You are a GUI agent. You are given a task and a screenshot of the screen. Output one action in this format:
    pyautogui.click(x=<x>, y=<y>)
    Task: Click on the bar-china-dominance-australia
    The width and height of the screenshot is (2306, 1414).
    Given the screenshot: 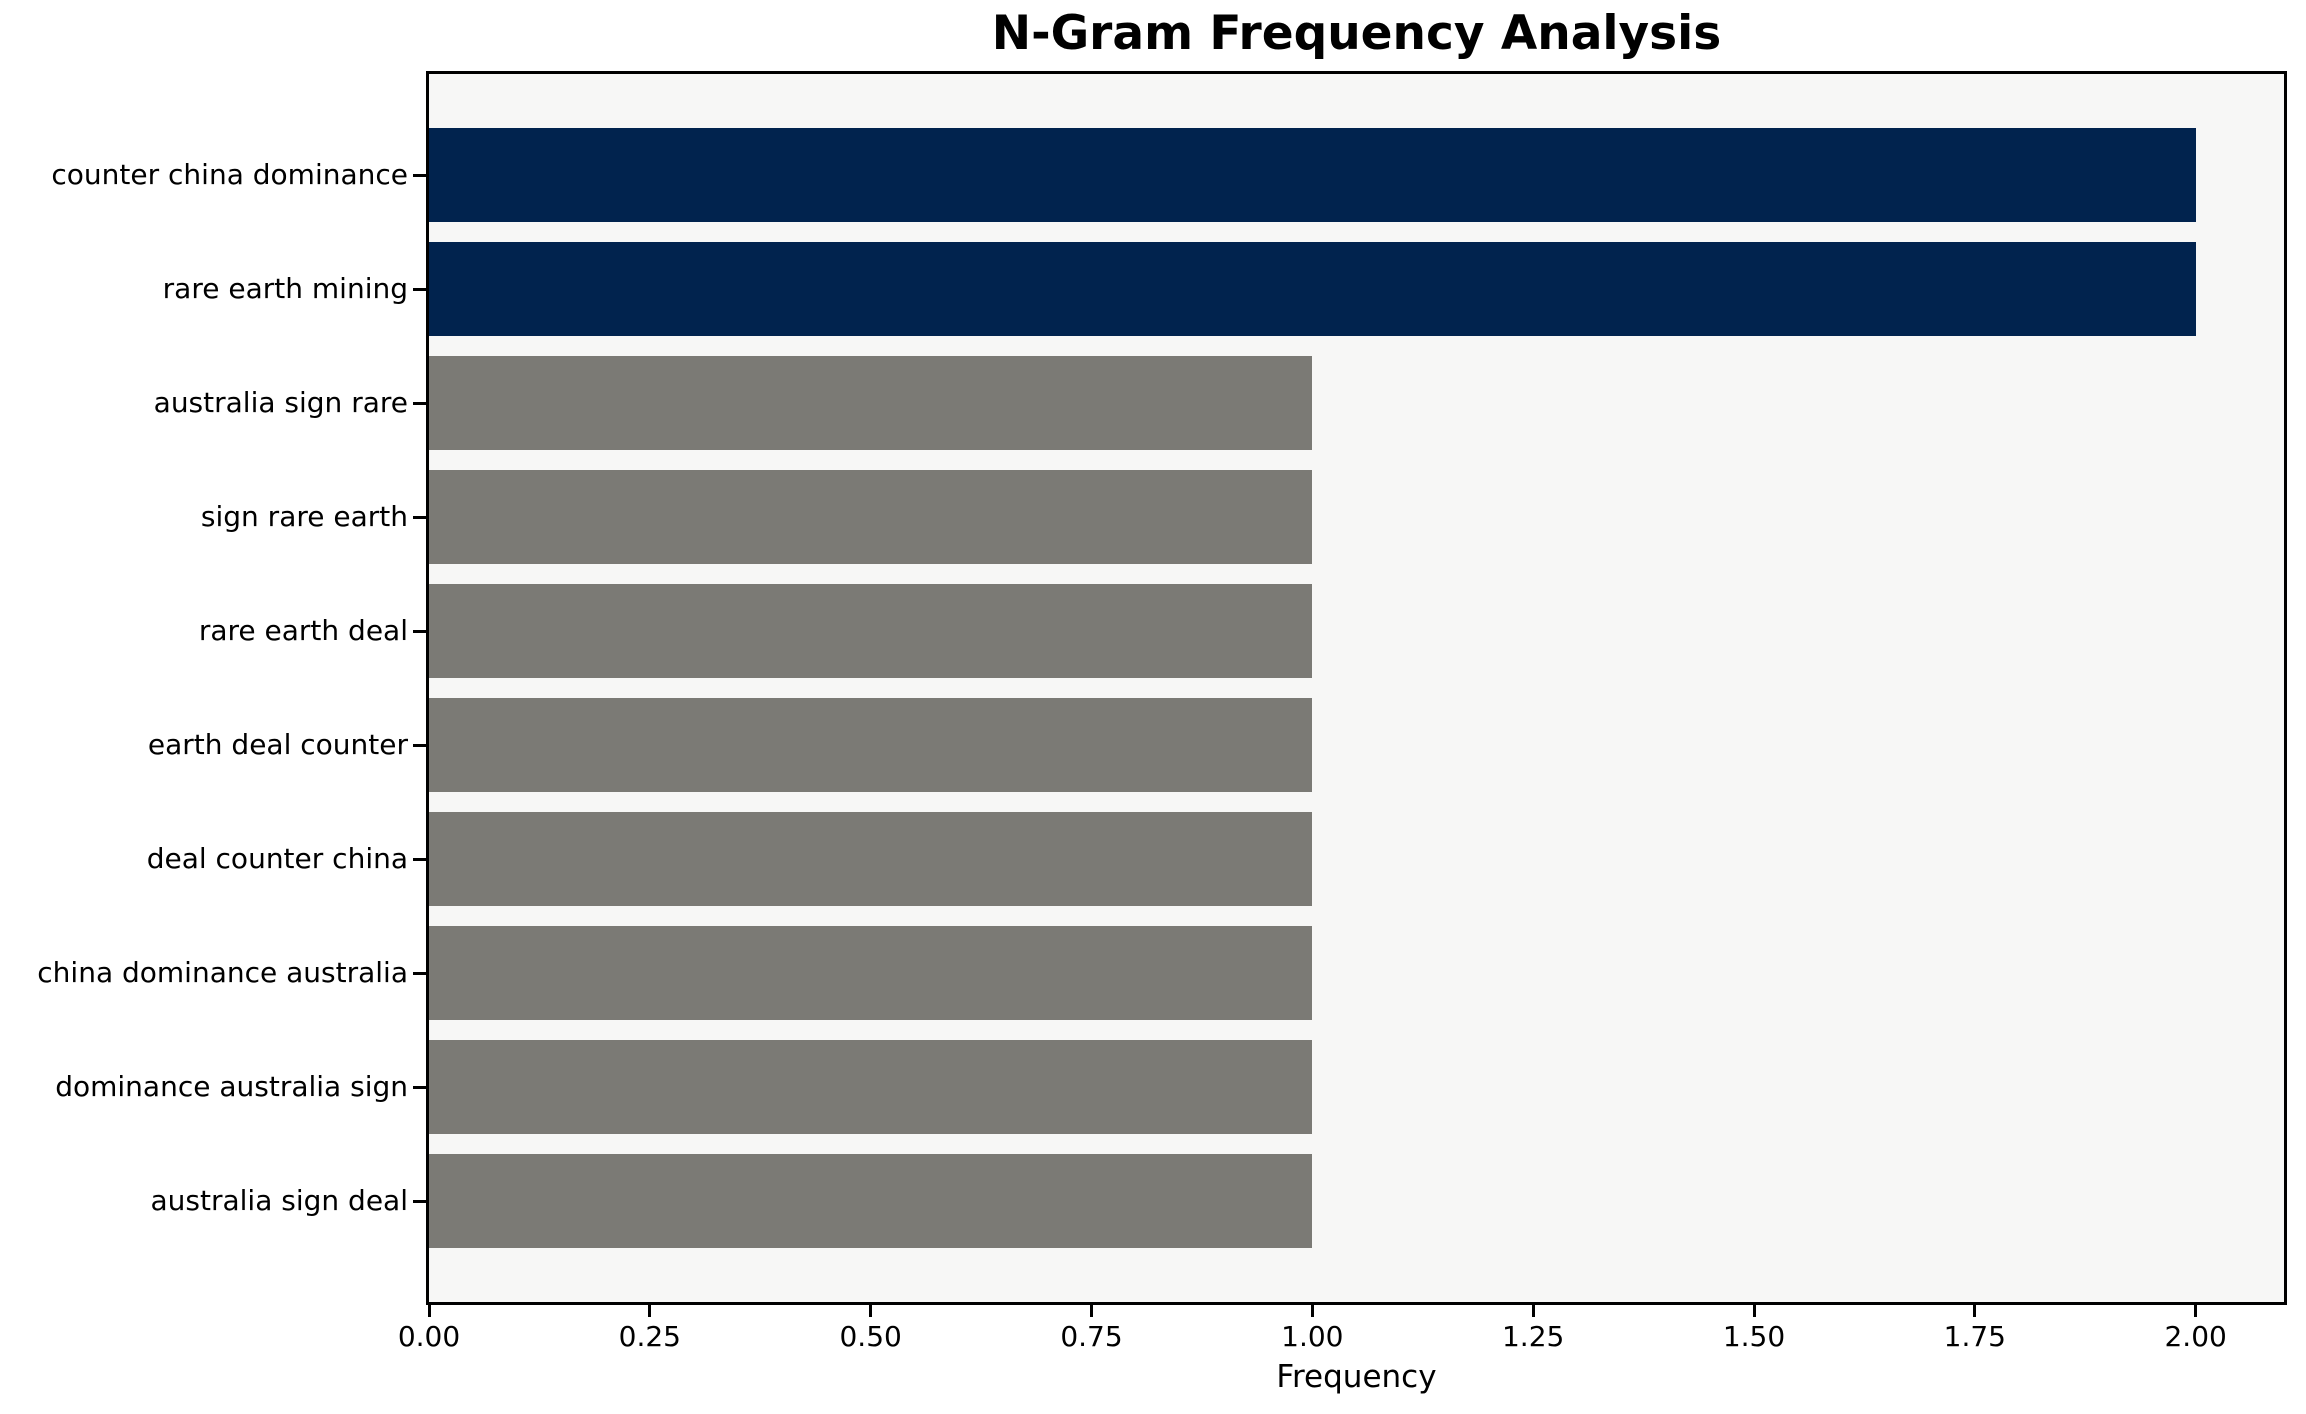 What is the action you would take?
    pyautogui.click(x=871, y=973)
    